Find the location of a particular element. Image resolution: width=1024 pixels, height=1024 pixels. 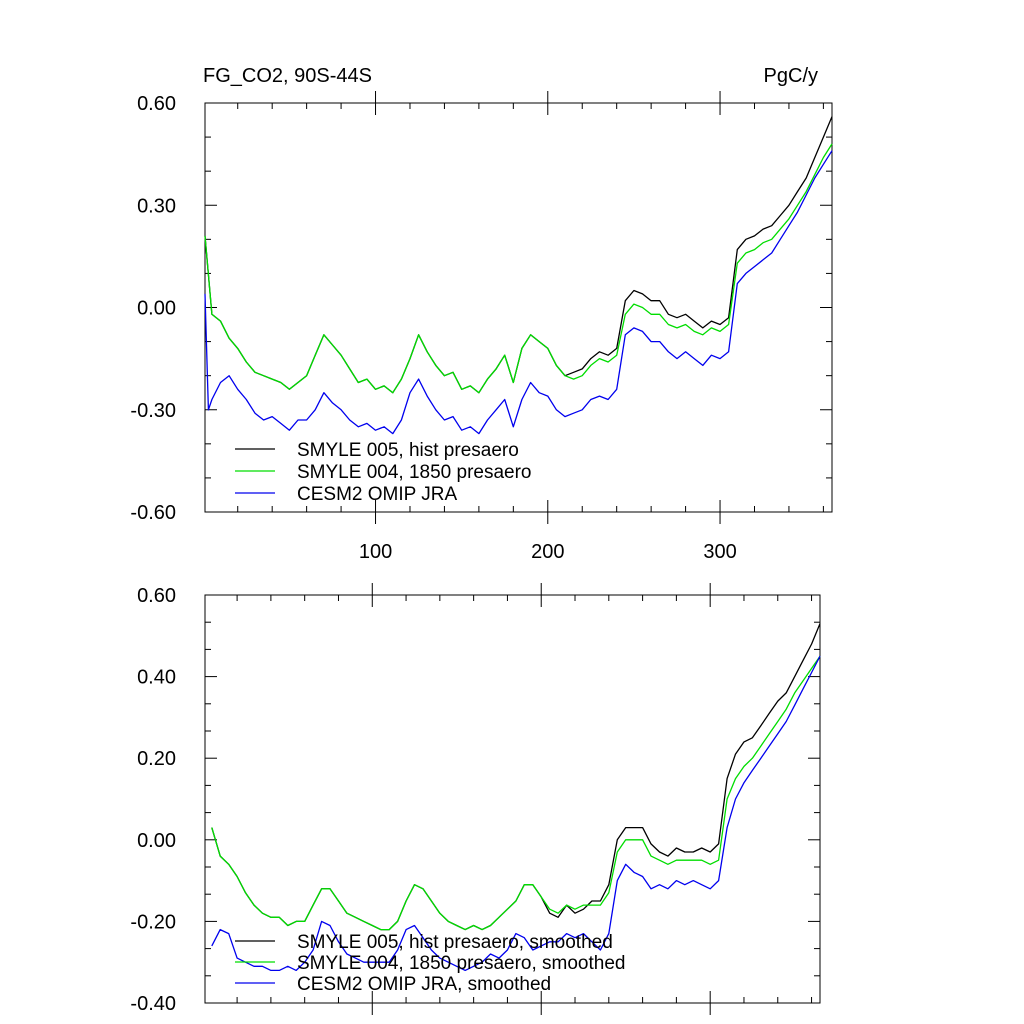

y-tick-label: 0.30 is located at coordinates (156, 206).